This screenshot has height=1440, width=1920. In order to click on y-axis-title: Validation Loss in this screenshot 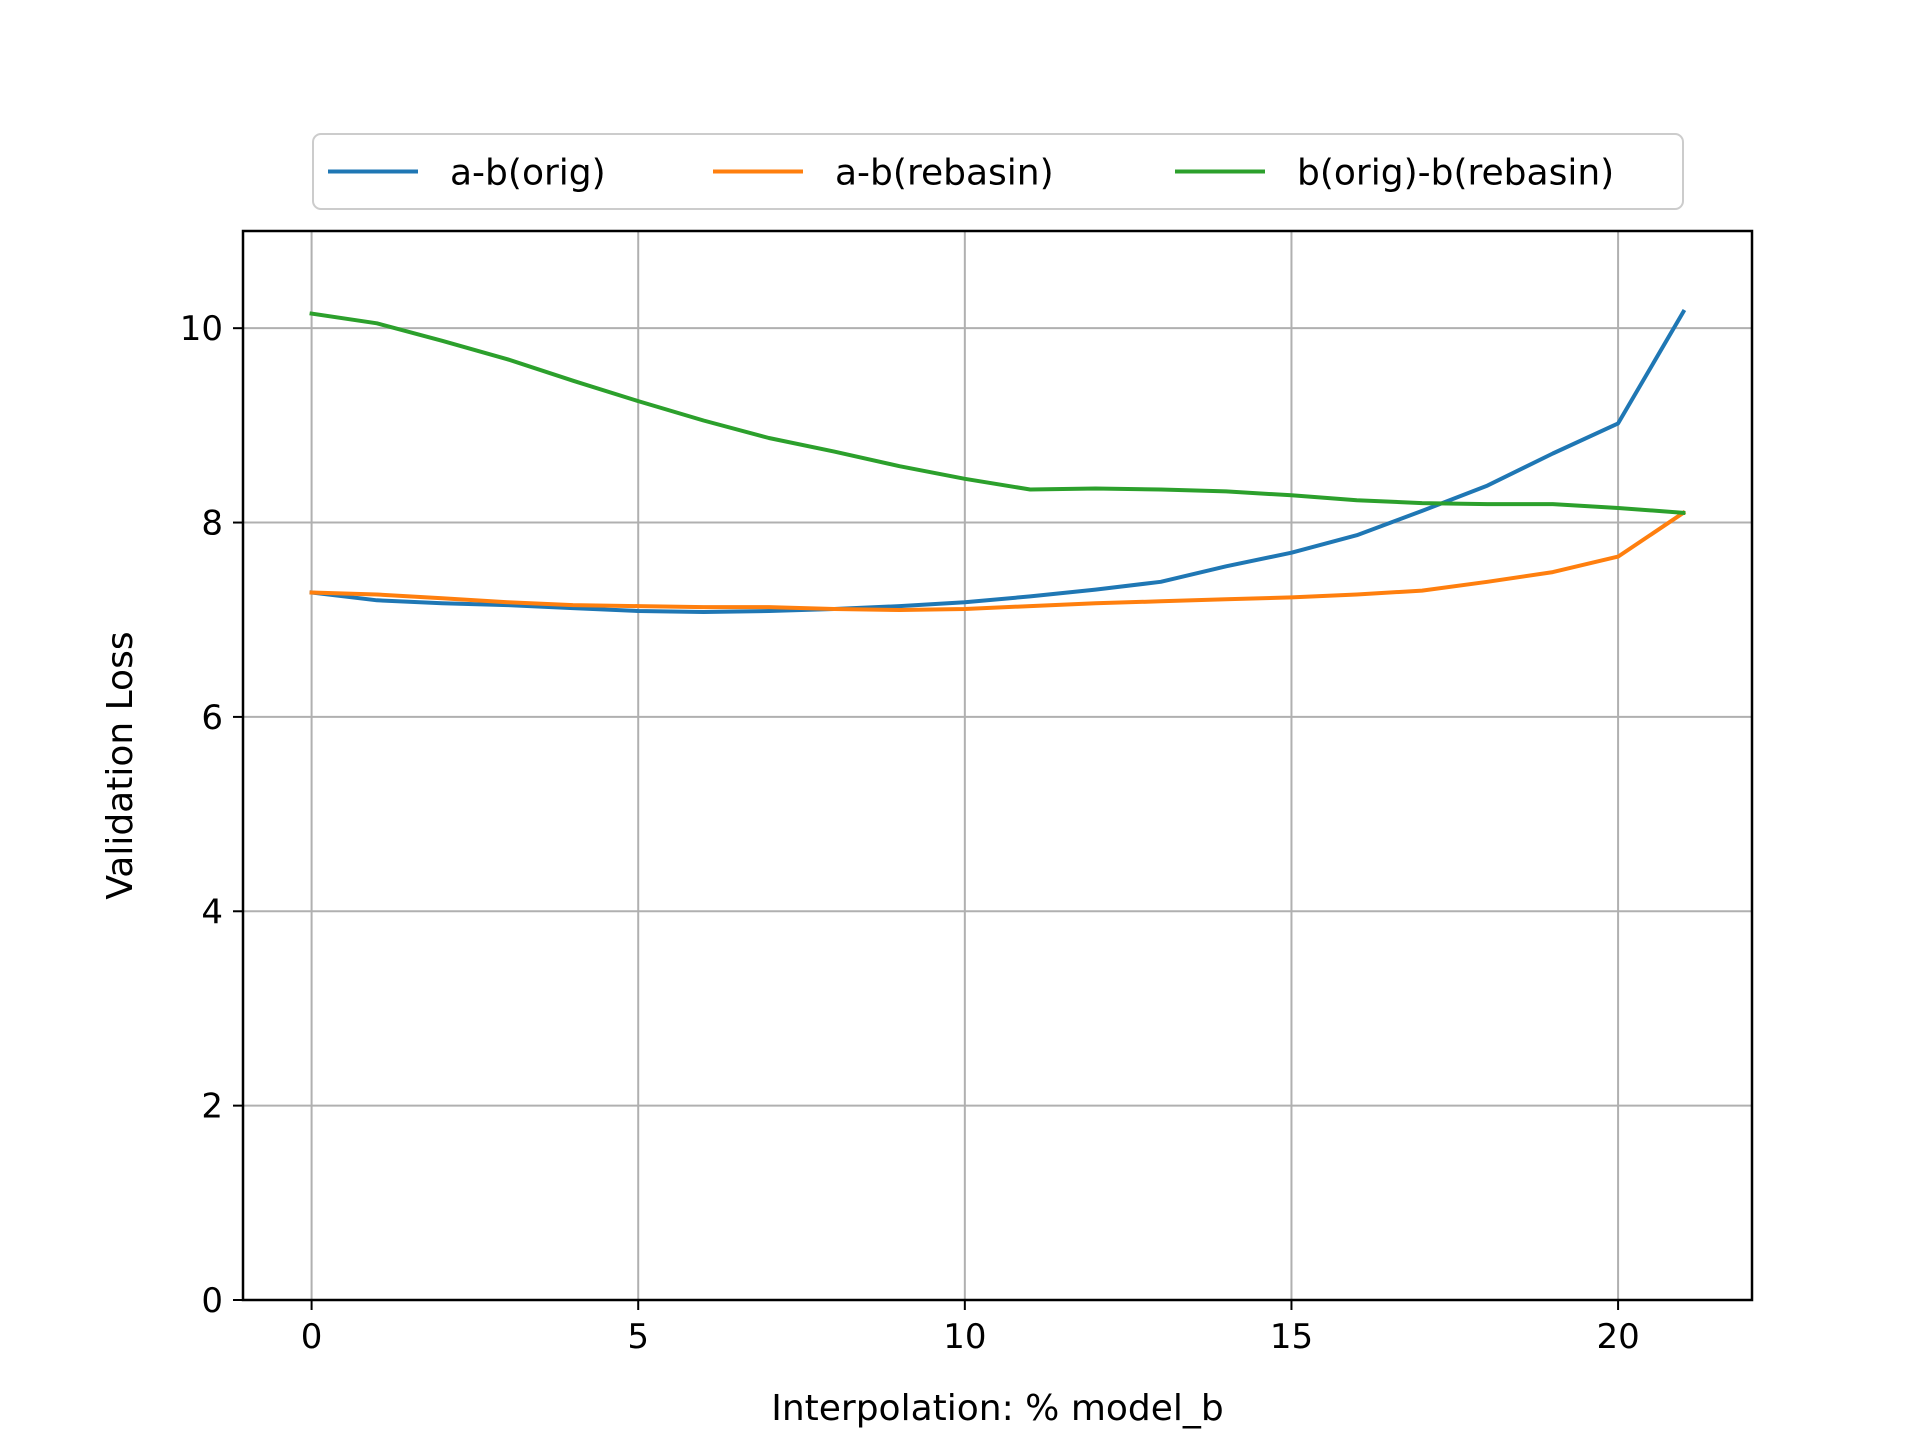, I will do `click(120, 765)`.